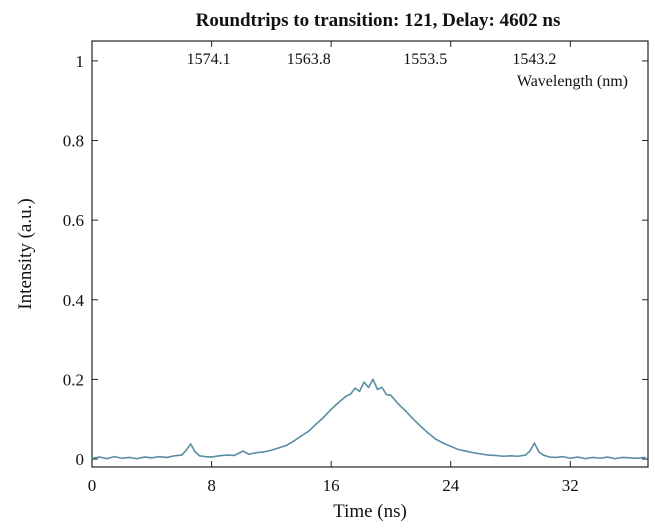 Image resolution: width=655 pixels, height=530 pixels. Describe the element at coordinates (372, 59) in the screenshot. I see `top-wavelength-axis: 1574.1 1563.8 1553.5 1543.2` at that location.